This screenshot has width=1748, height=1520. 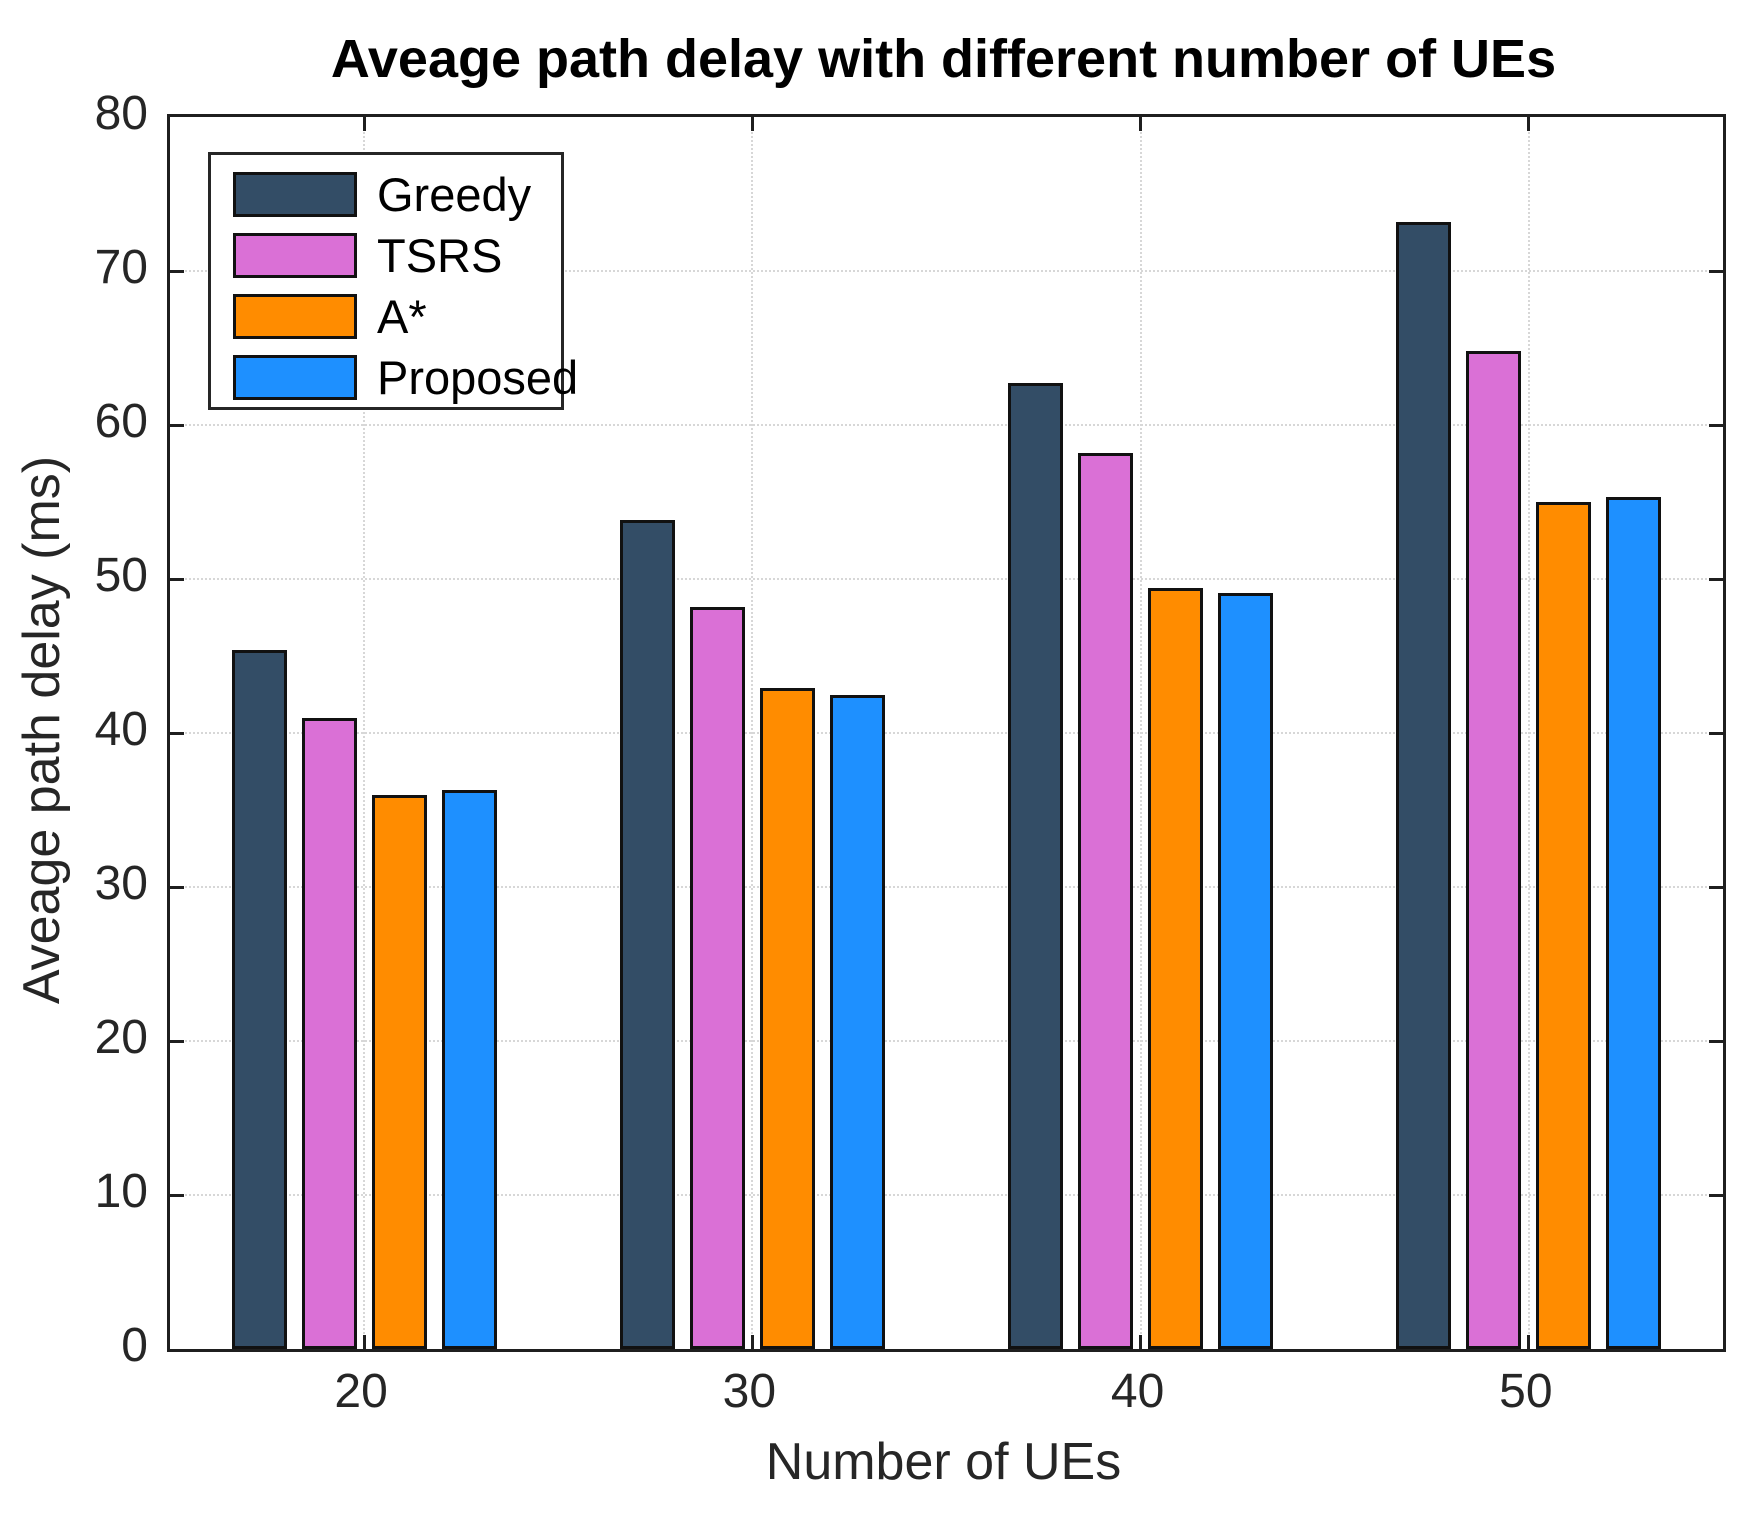 I want to click on legend-swatch-greedy, so click(x=295, y=194).